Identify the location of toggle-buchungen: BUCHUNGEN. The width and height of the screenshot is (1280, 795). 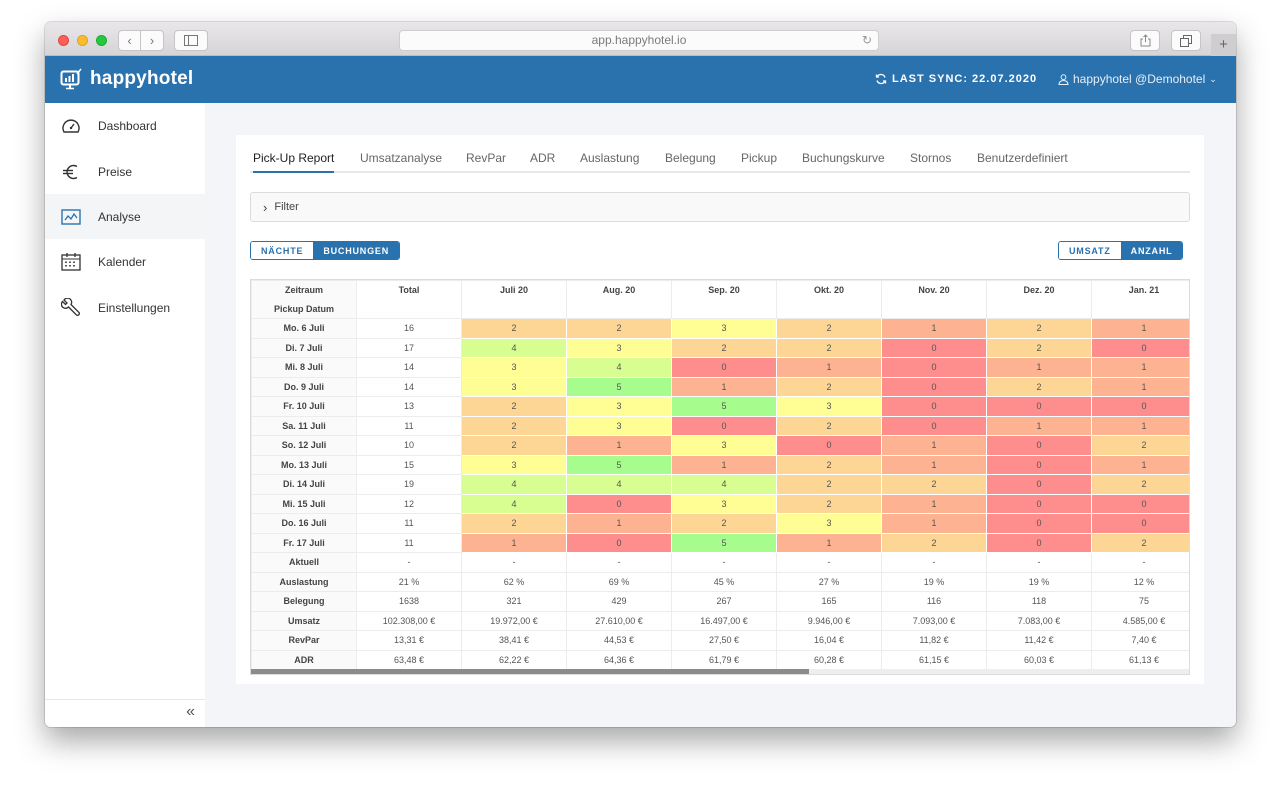
(356, 250).